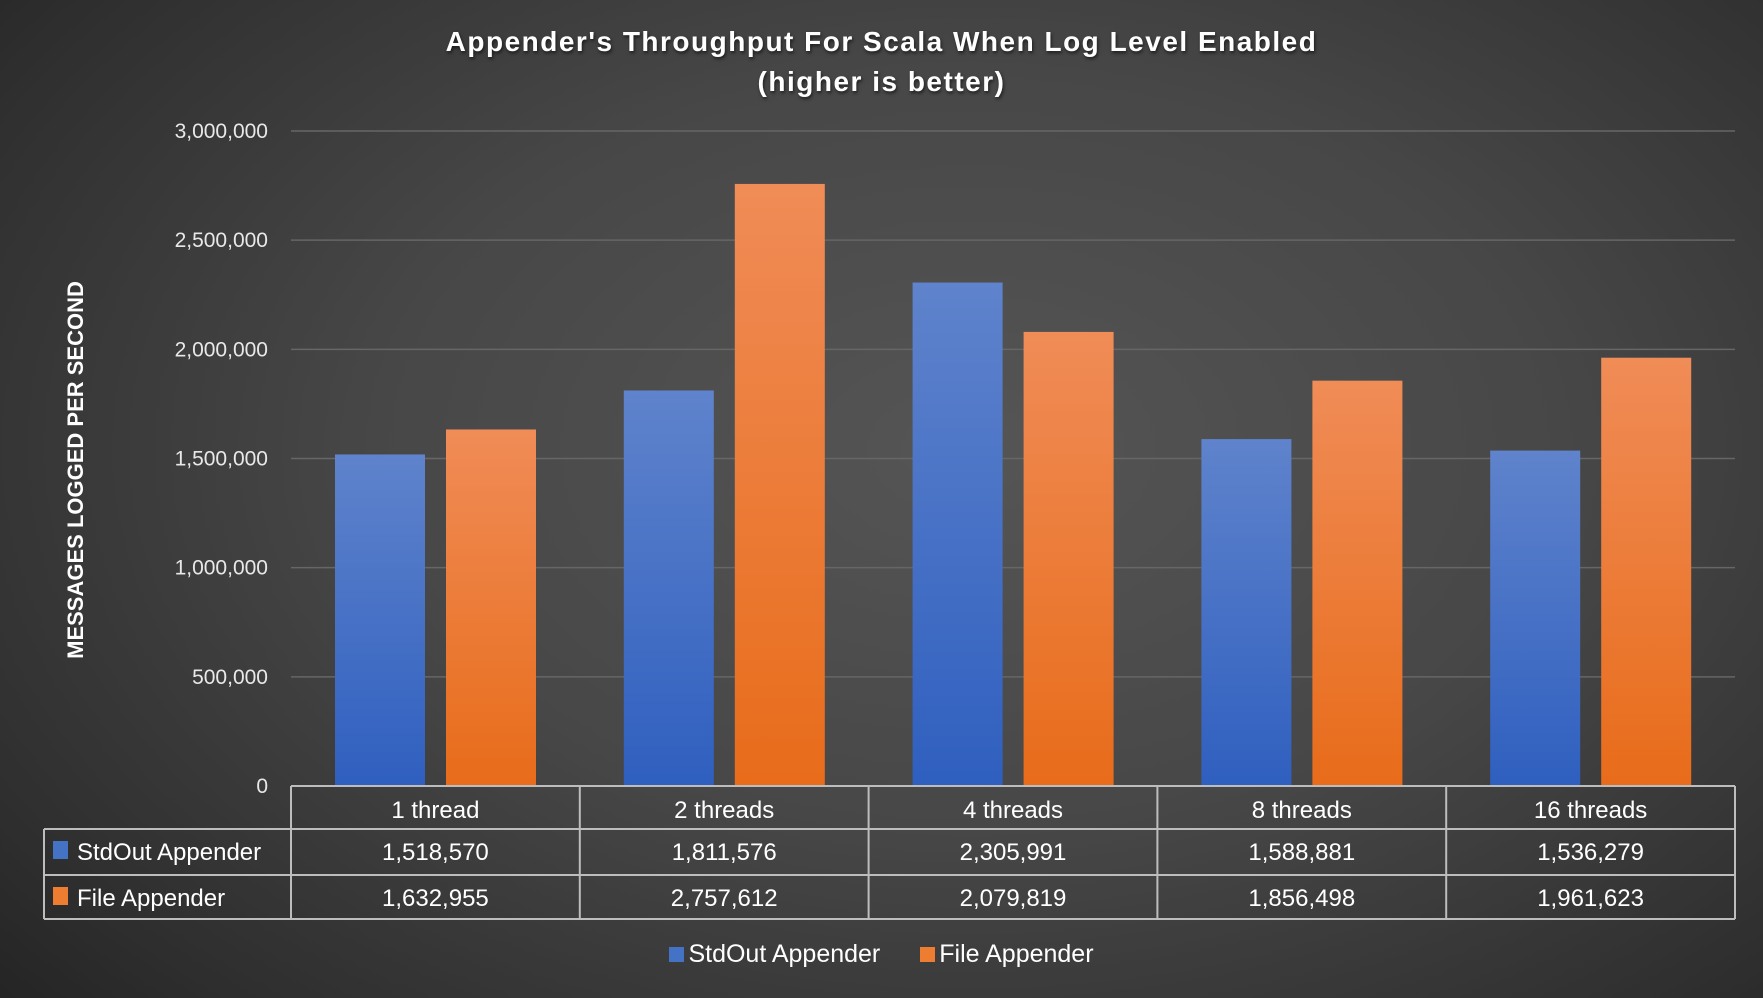 The image size is (1763, 998). What do you see at coordinates (784, 954) in the screenshot?
I see `legend-label: StdOut Appender` at bounding box center [784, 954].